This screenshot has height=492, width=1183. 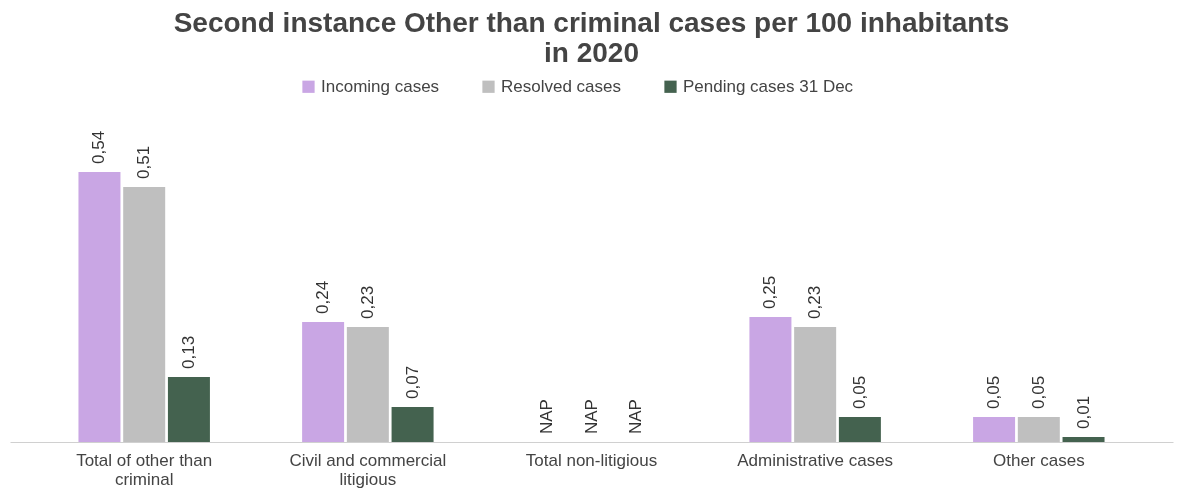 I want to click on data-label: 0,13, so click(x=188, y=352).